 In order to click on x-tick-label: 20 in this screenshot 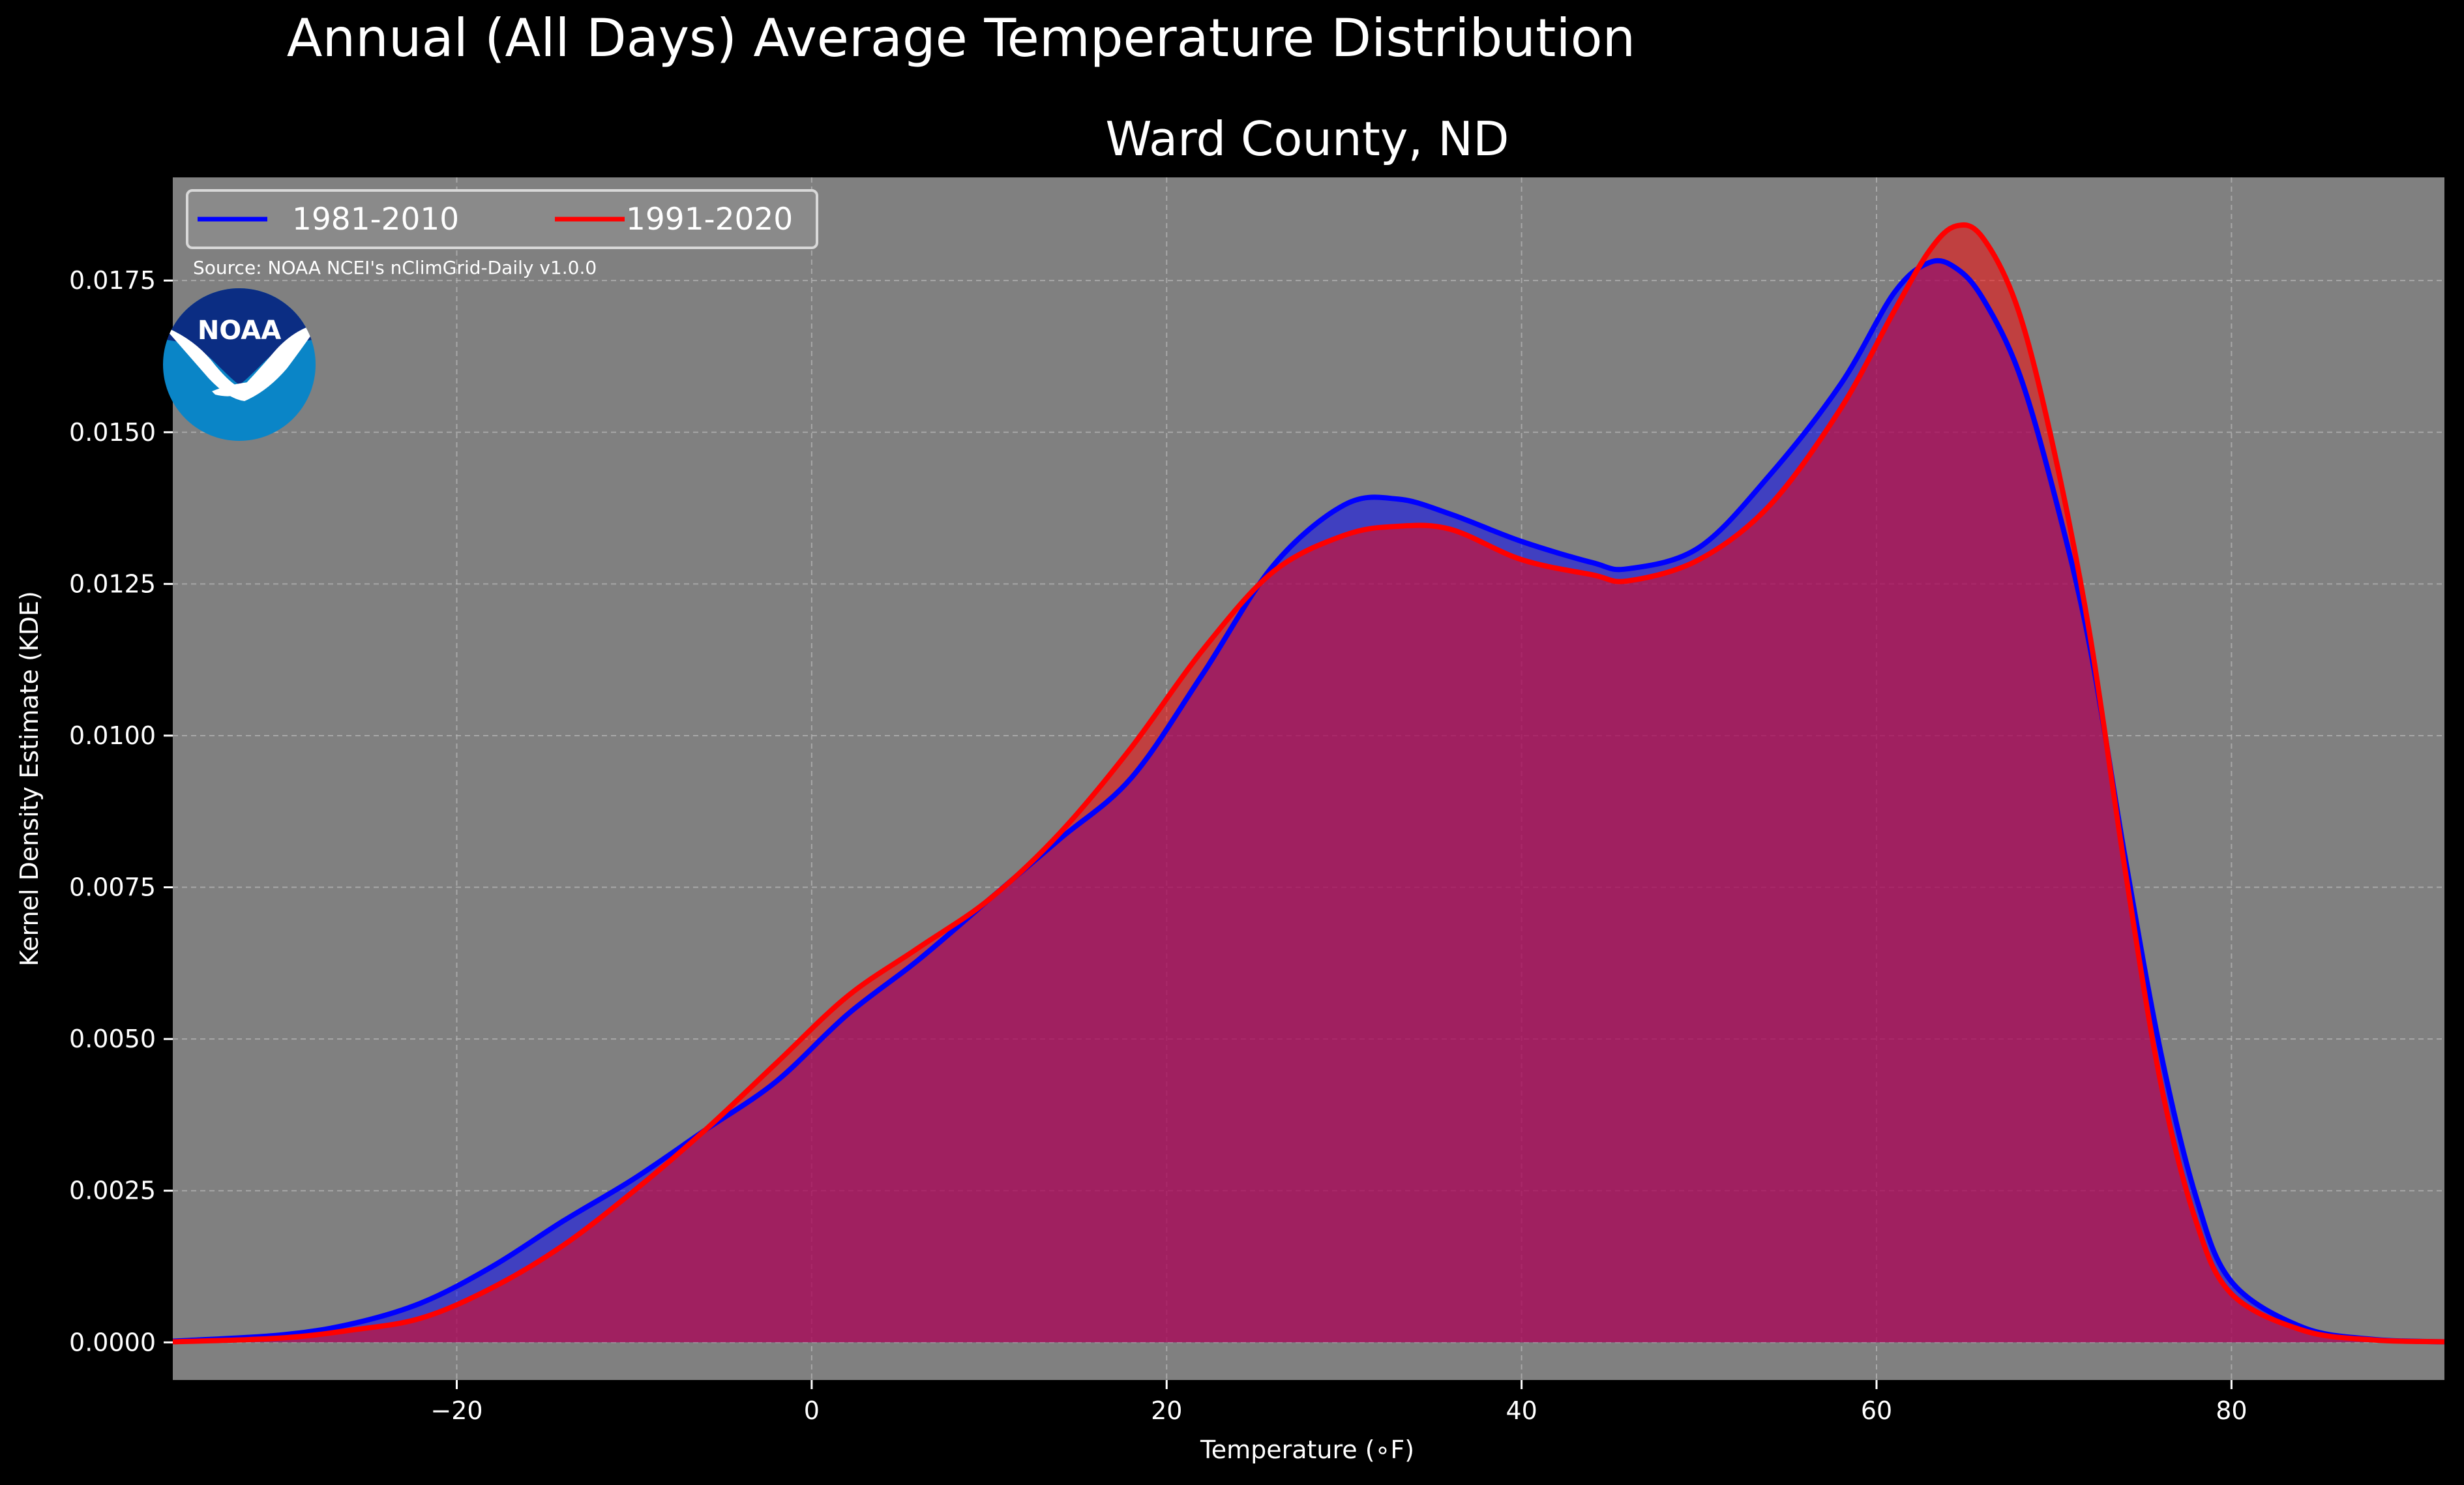, I will do `click(1166, 1411)`.